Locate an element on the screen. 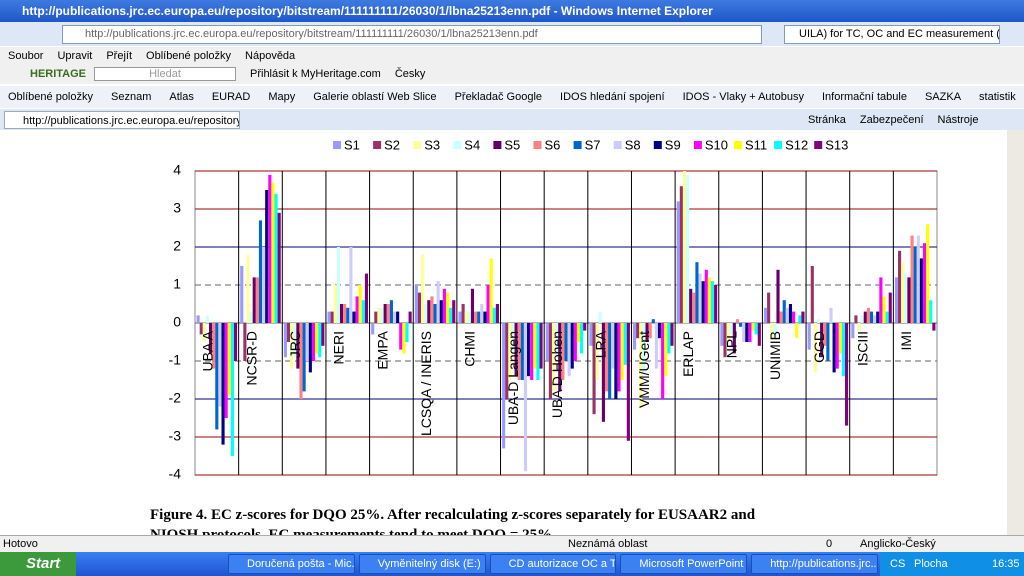 This screenshot has width=1024, height=576. x-tick-label: LRA is located at coordinates (601, 344).